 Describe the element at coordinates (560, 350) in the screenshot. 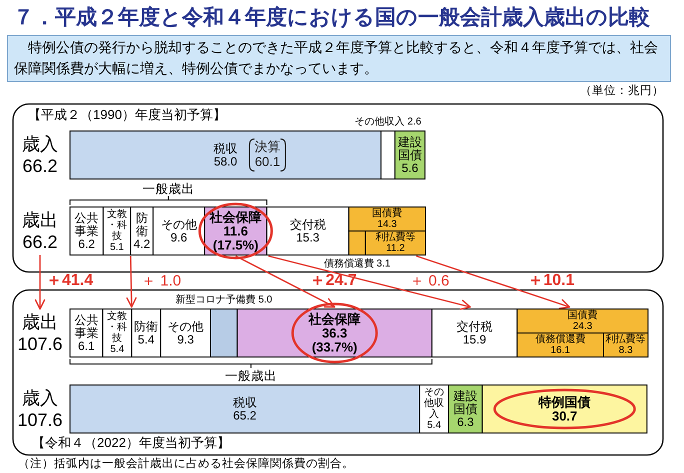

I see `data-label: 16.1` at that location.